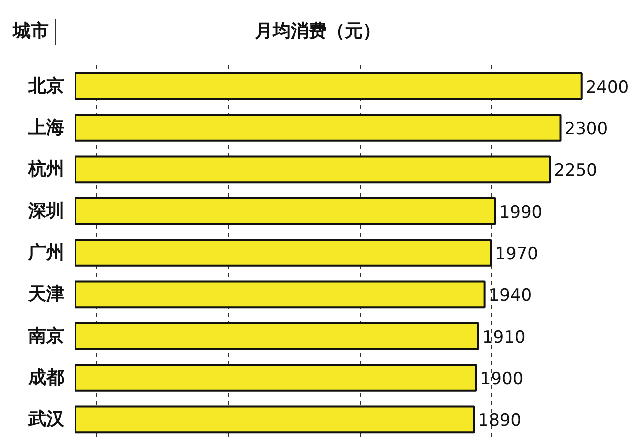 The image size is (640, 439). What do you see at coordinates (46, 86) in the screenshot?
I see `y-tick-label: 北京` at bounding box center [46, 86].